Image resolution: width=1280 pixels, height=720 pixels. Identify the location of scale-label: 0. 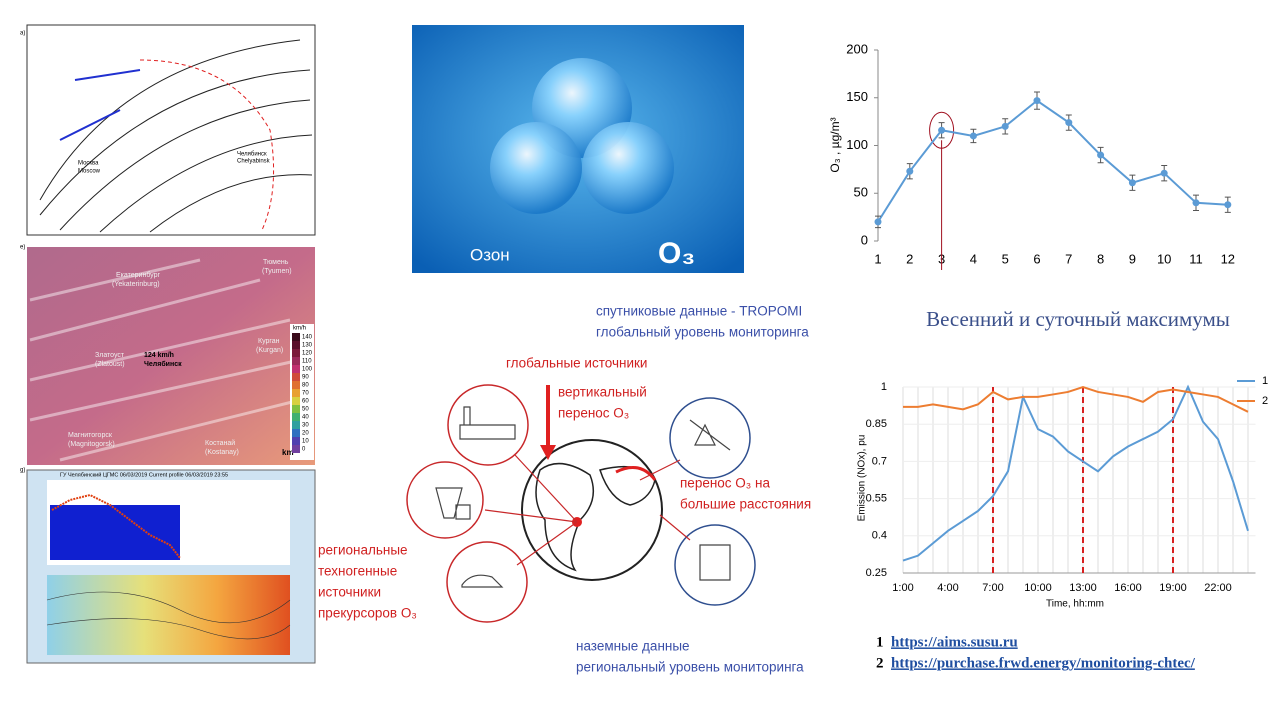
(304, 450).